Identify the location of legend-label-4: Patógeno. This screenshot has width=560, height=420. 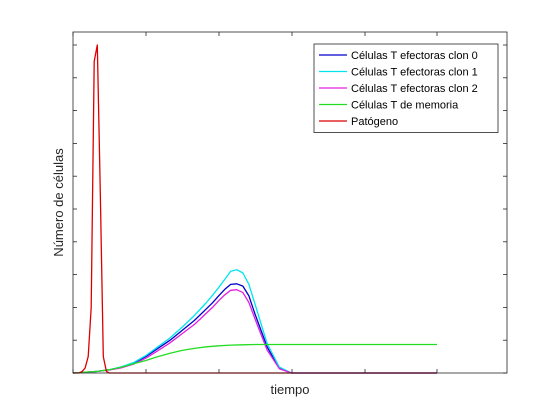
(374, 122).